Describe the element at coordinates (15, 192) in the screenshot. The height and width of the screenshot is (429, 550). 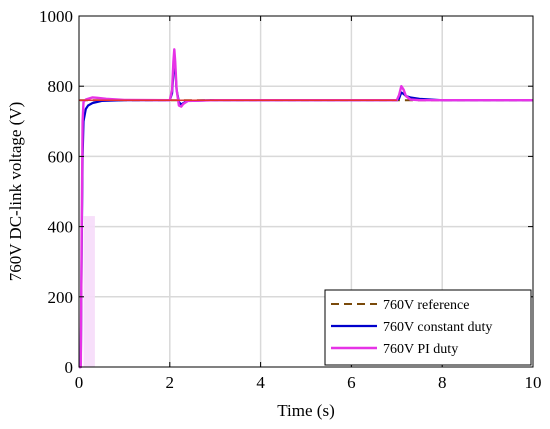
I see `y-axis-label: 760V DC-link voltage (V)` at that location.